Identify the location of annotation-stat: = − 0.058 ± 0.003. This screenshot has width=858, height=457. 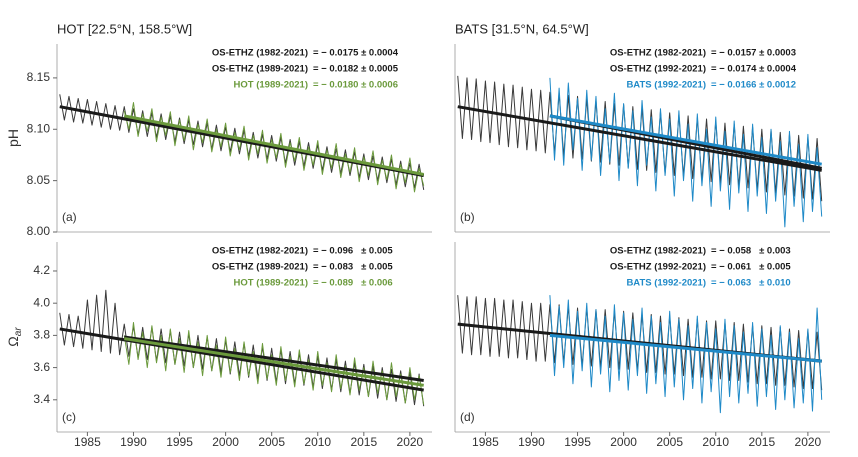
(751, 251).